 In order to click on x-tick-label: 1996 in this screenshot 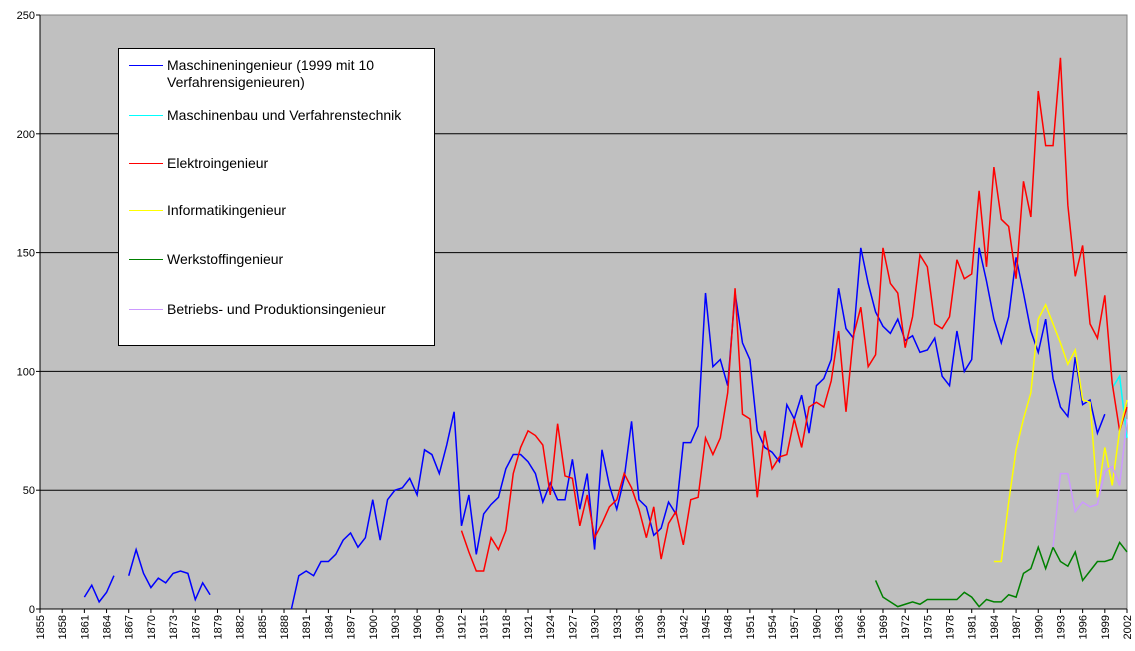, I will do `click(1084, 627)`.